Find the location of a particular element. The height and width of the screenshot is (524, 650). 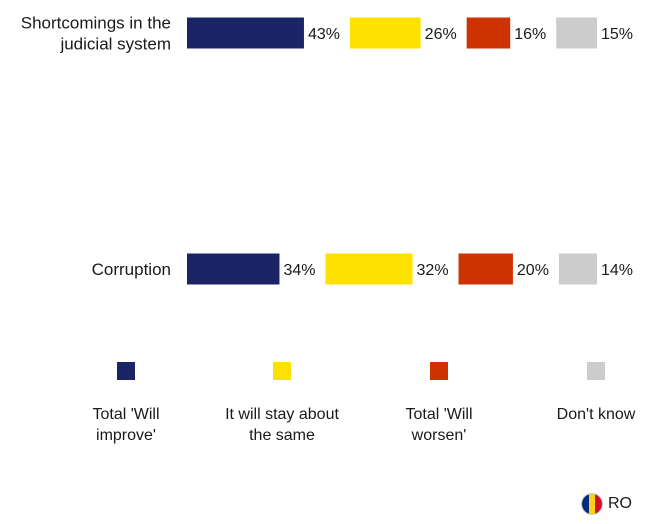

data-label: 43% is located at coordinates (324, 34).